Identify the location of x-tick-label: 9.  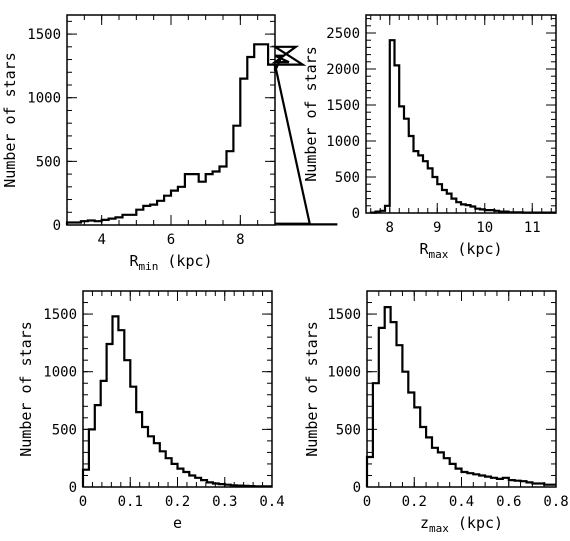
(437, 228).